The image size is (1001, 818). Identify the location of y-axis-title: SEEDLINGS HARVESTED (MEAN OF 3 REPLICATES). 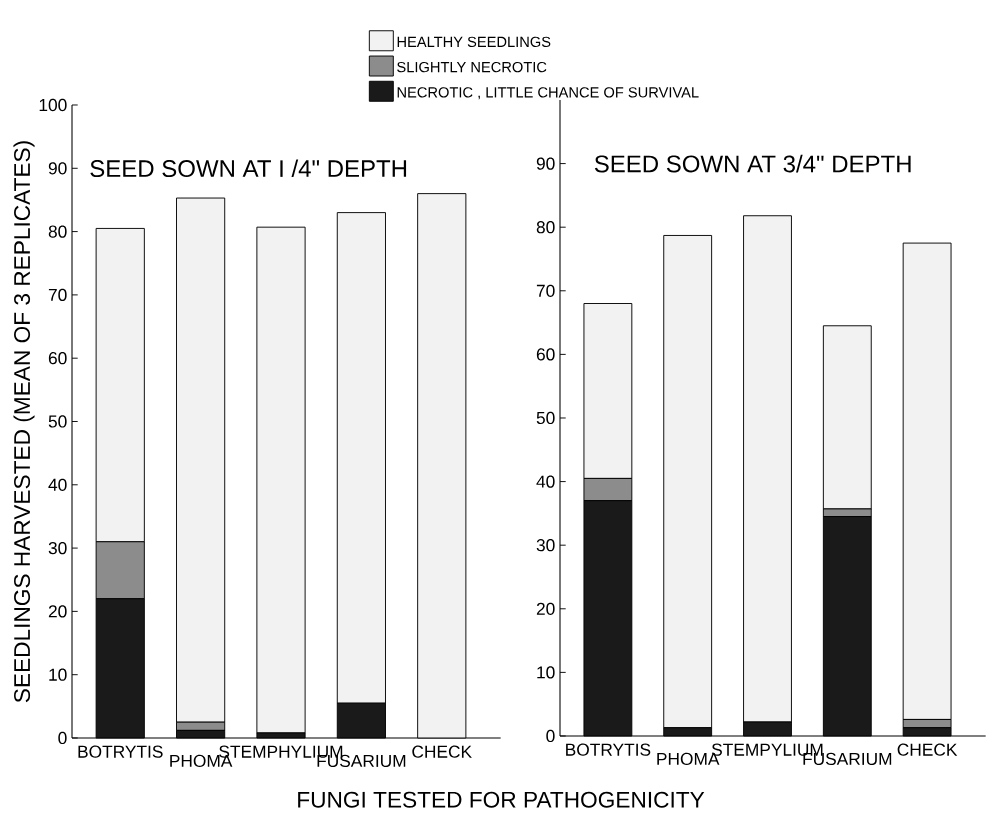
(24, 422).